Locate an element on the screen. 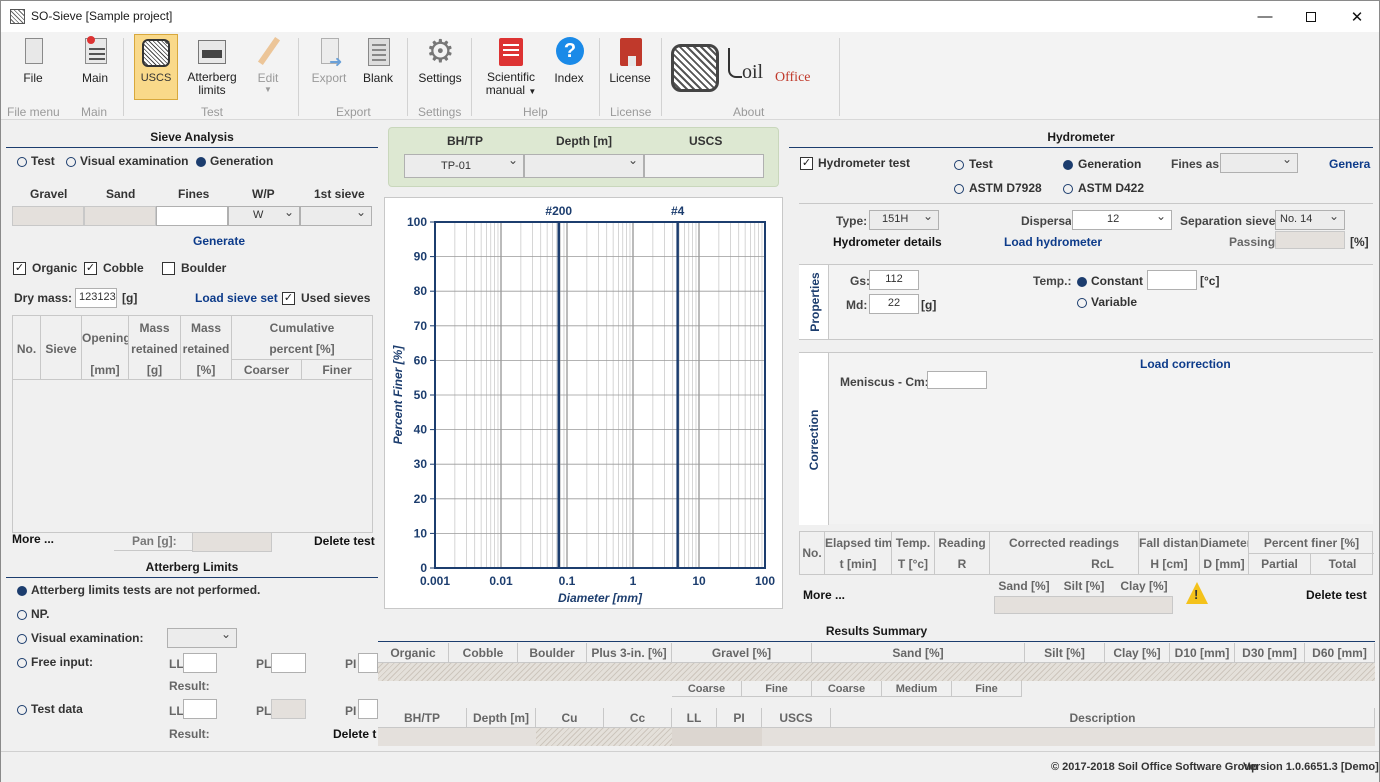 This screenshot has width=1380, height=782. edit-button: Edit ▼ is located at coordinates (268, 67).